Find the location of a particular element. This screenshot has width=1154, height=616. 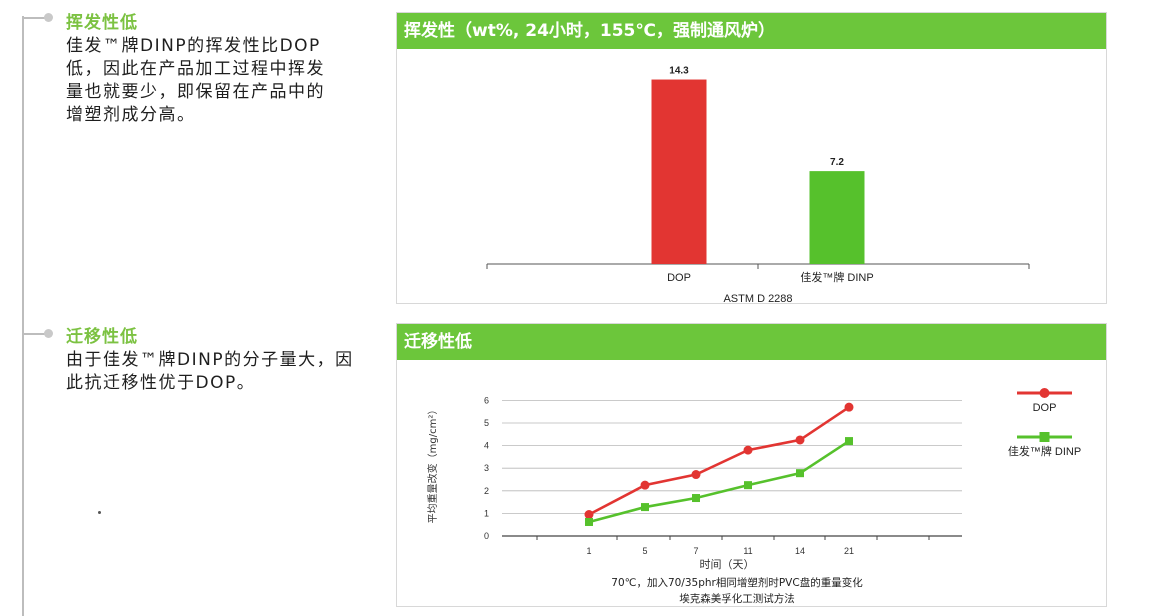

y-tick-label: 5 is located at coordinates (486, 423).